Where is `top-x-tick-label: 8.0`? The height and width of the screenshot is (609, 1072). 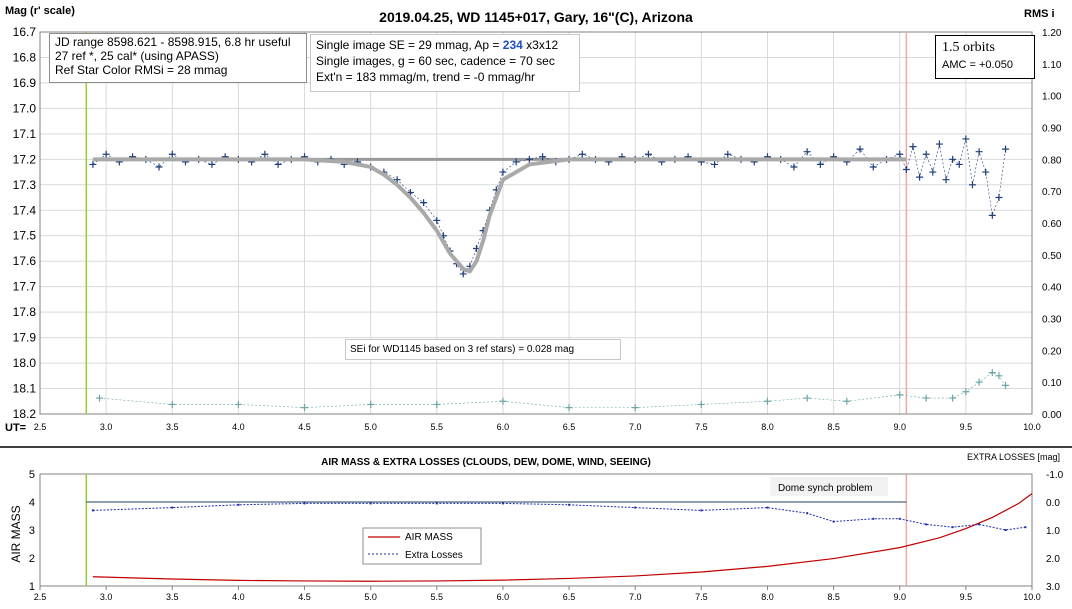 top-x-tick-label: 8.0 is located at coordinates (767, 427).